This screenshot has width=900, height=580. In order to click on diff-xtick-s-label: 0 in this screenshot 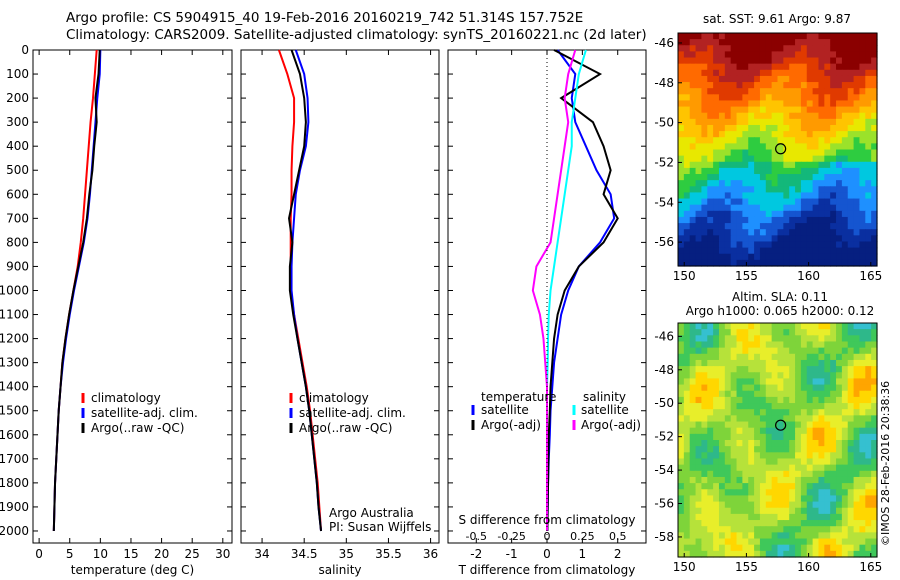, I will do `click(547, 536)`.